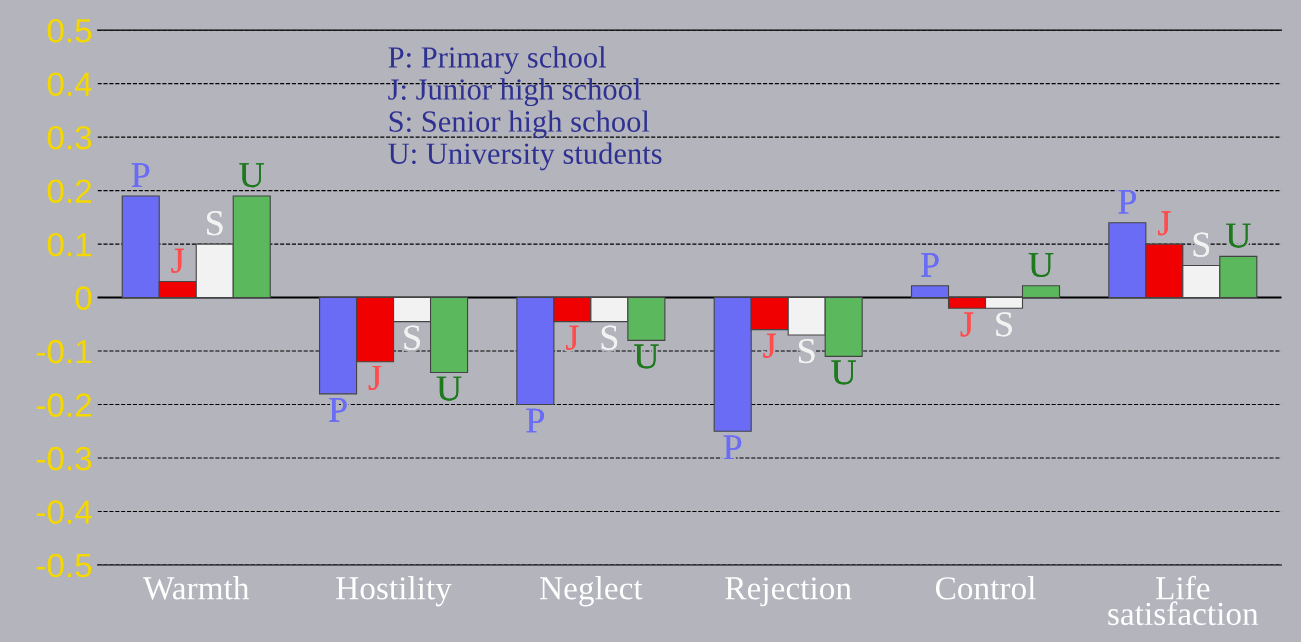  What do you see at coordinates (519, 124) in the screenshot?
I see `annotation: S: Senior high school` at bounding box center [519, 124].